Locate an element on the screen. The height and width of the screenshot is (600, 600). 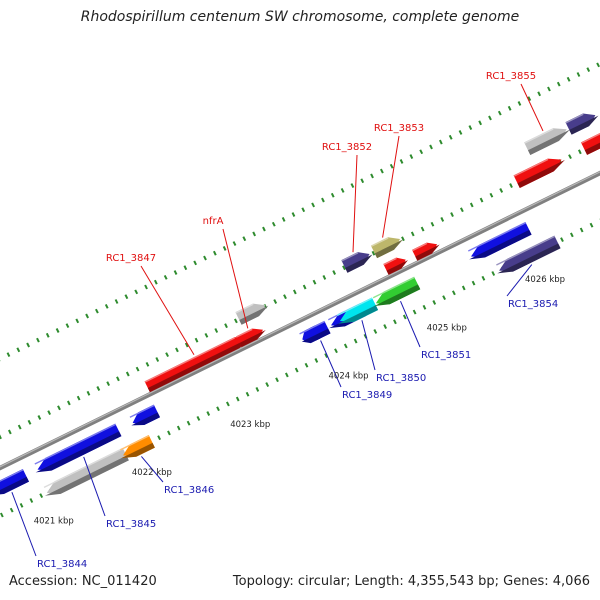
gene-nfra is located at coordinates (252, 335).